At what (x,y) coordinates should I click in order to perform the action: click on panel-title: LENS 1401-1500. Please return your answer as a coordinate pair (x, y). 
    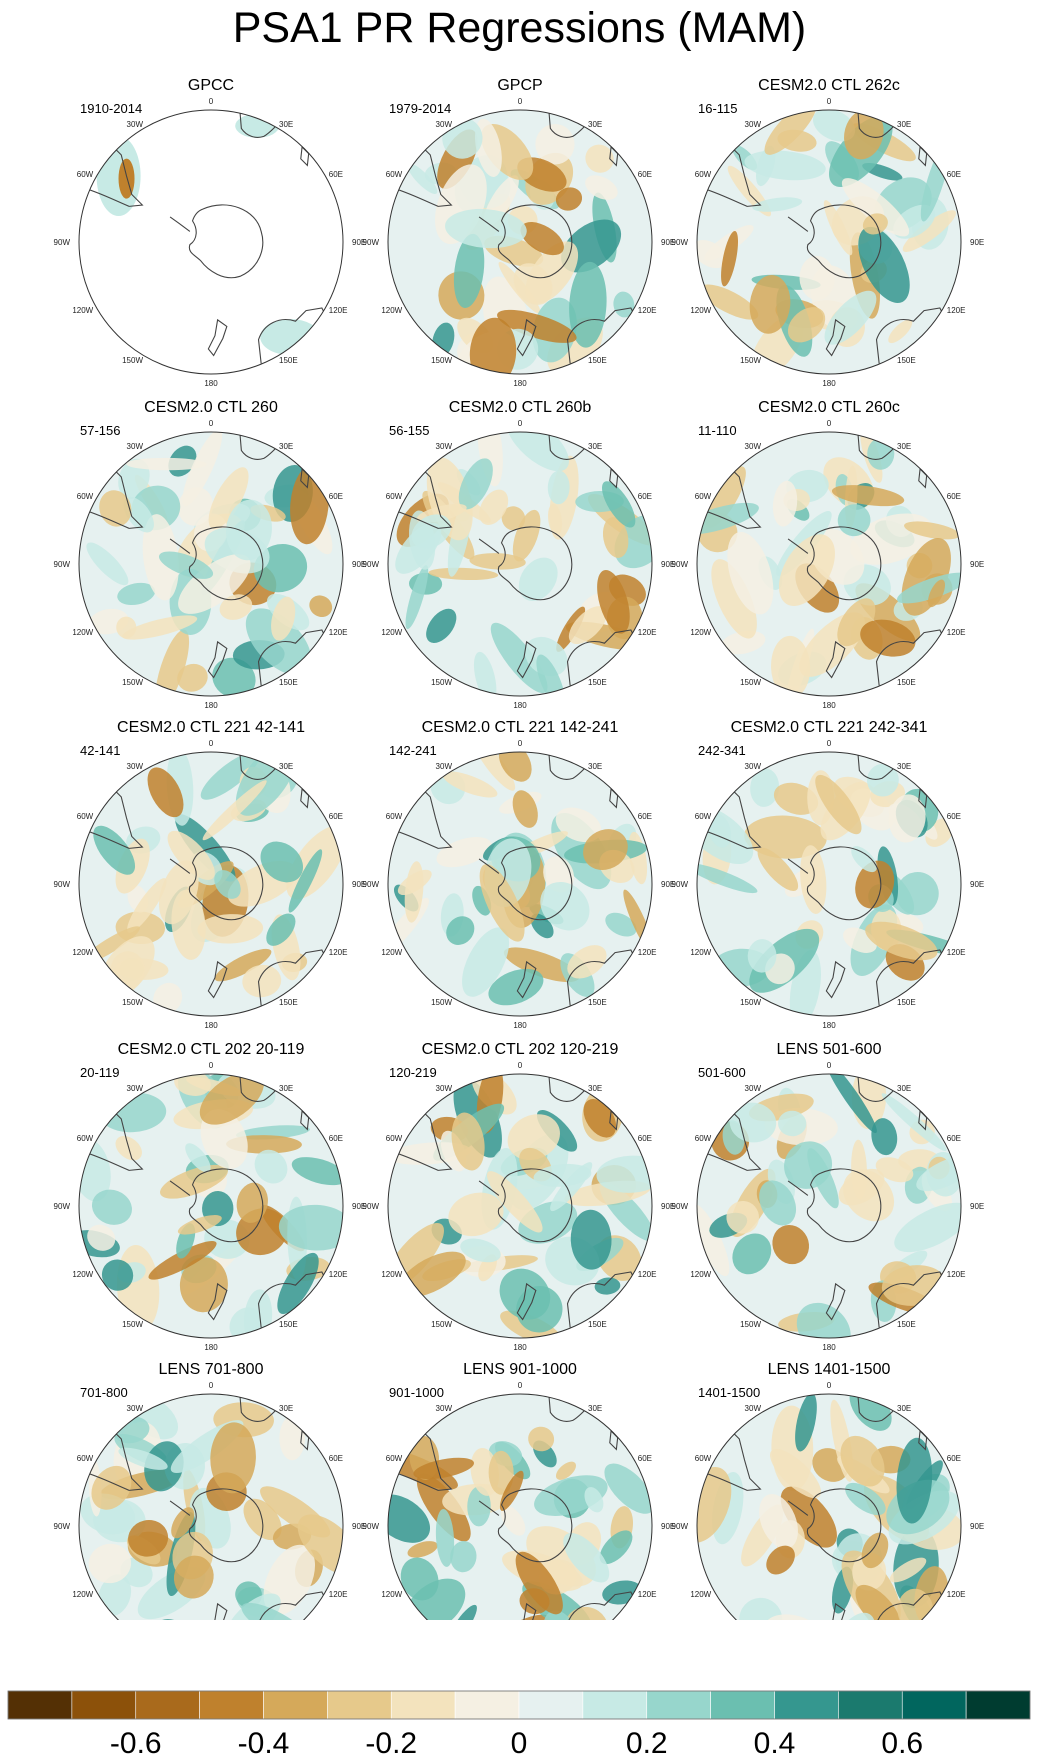
    Looking at the image, I should click on (829, 1369).